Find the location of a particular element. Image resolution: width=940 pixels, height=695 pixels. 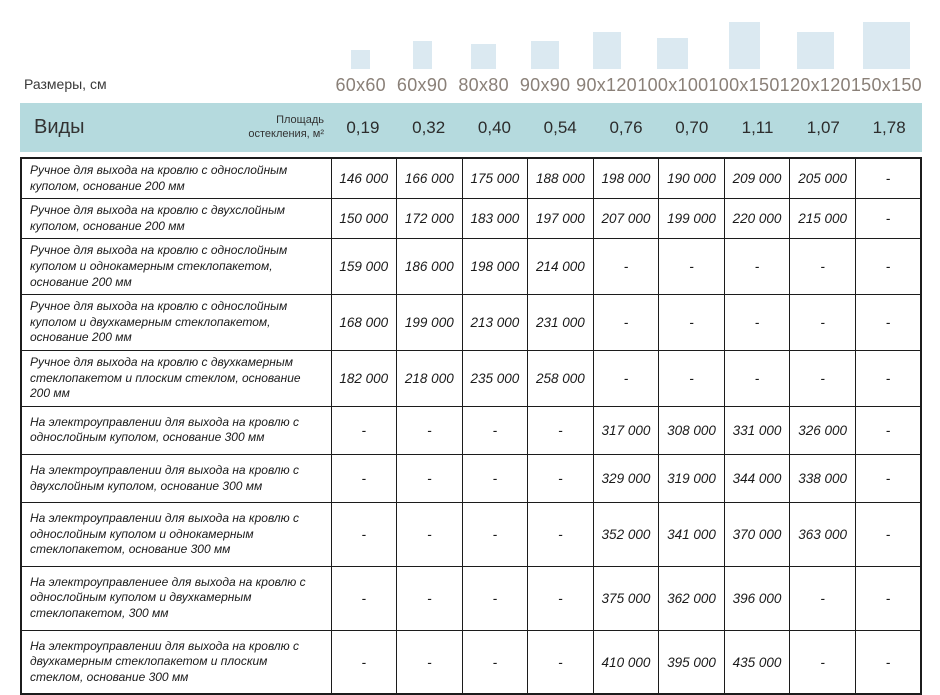

price-cell: 308 000 is located at coordinates (691, 430).